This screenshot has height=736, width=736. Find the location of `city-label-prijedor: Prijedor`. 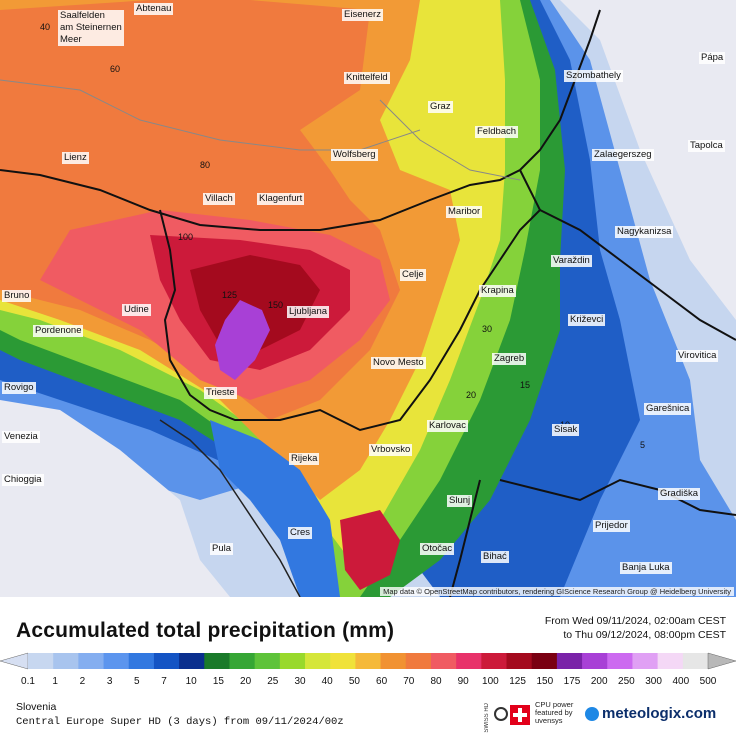

city-label-prijedor: Prijedor is located at coordinates (611, 526).